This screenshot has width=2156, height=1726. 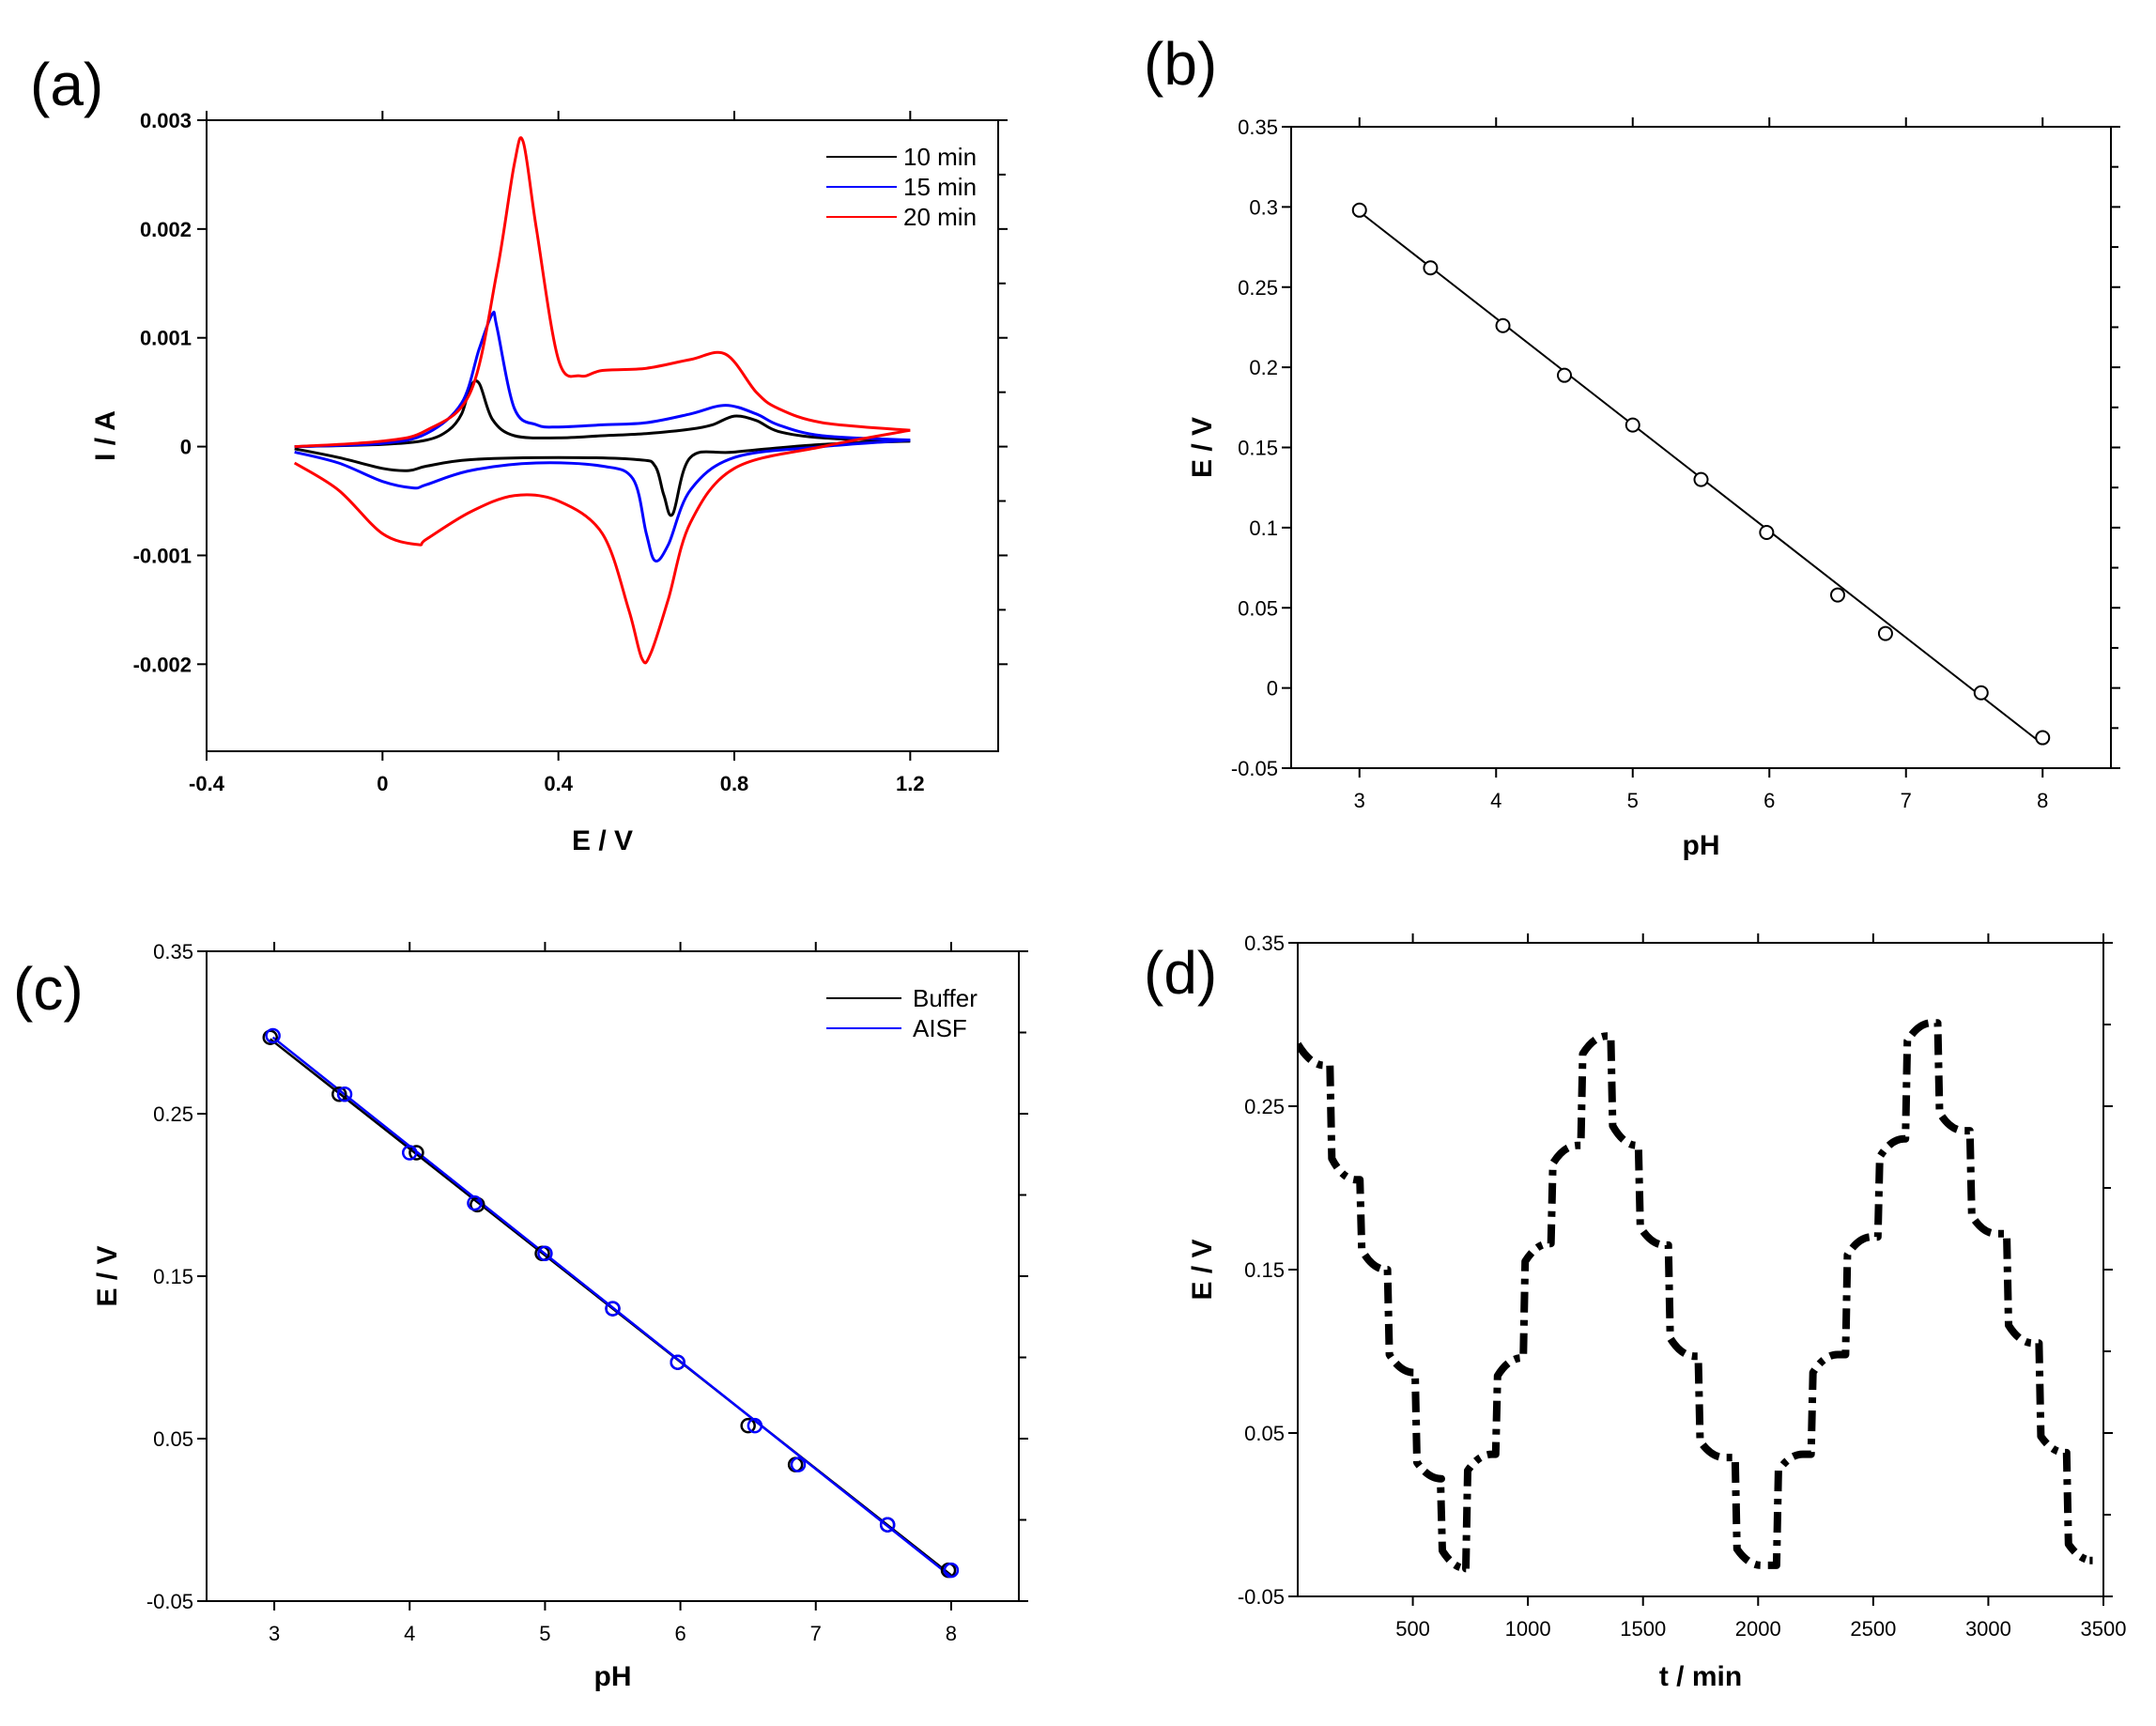 What do you see at coordinates (1263, 207) in the screenshot?
I see `y-tick-label: 0.3` at bounding box center [1263, 207].